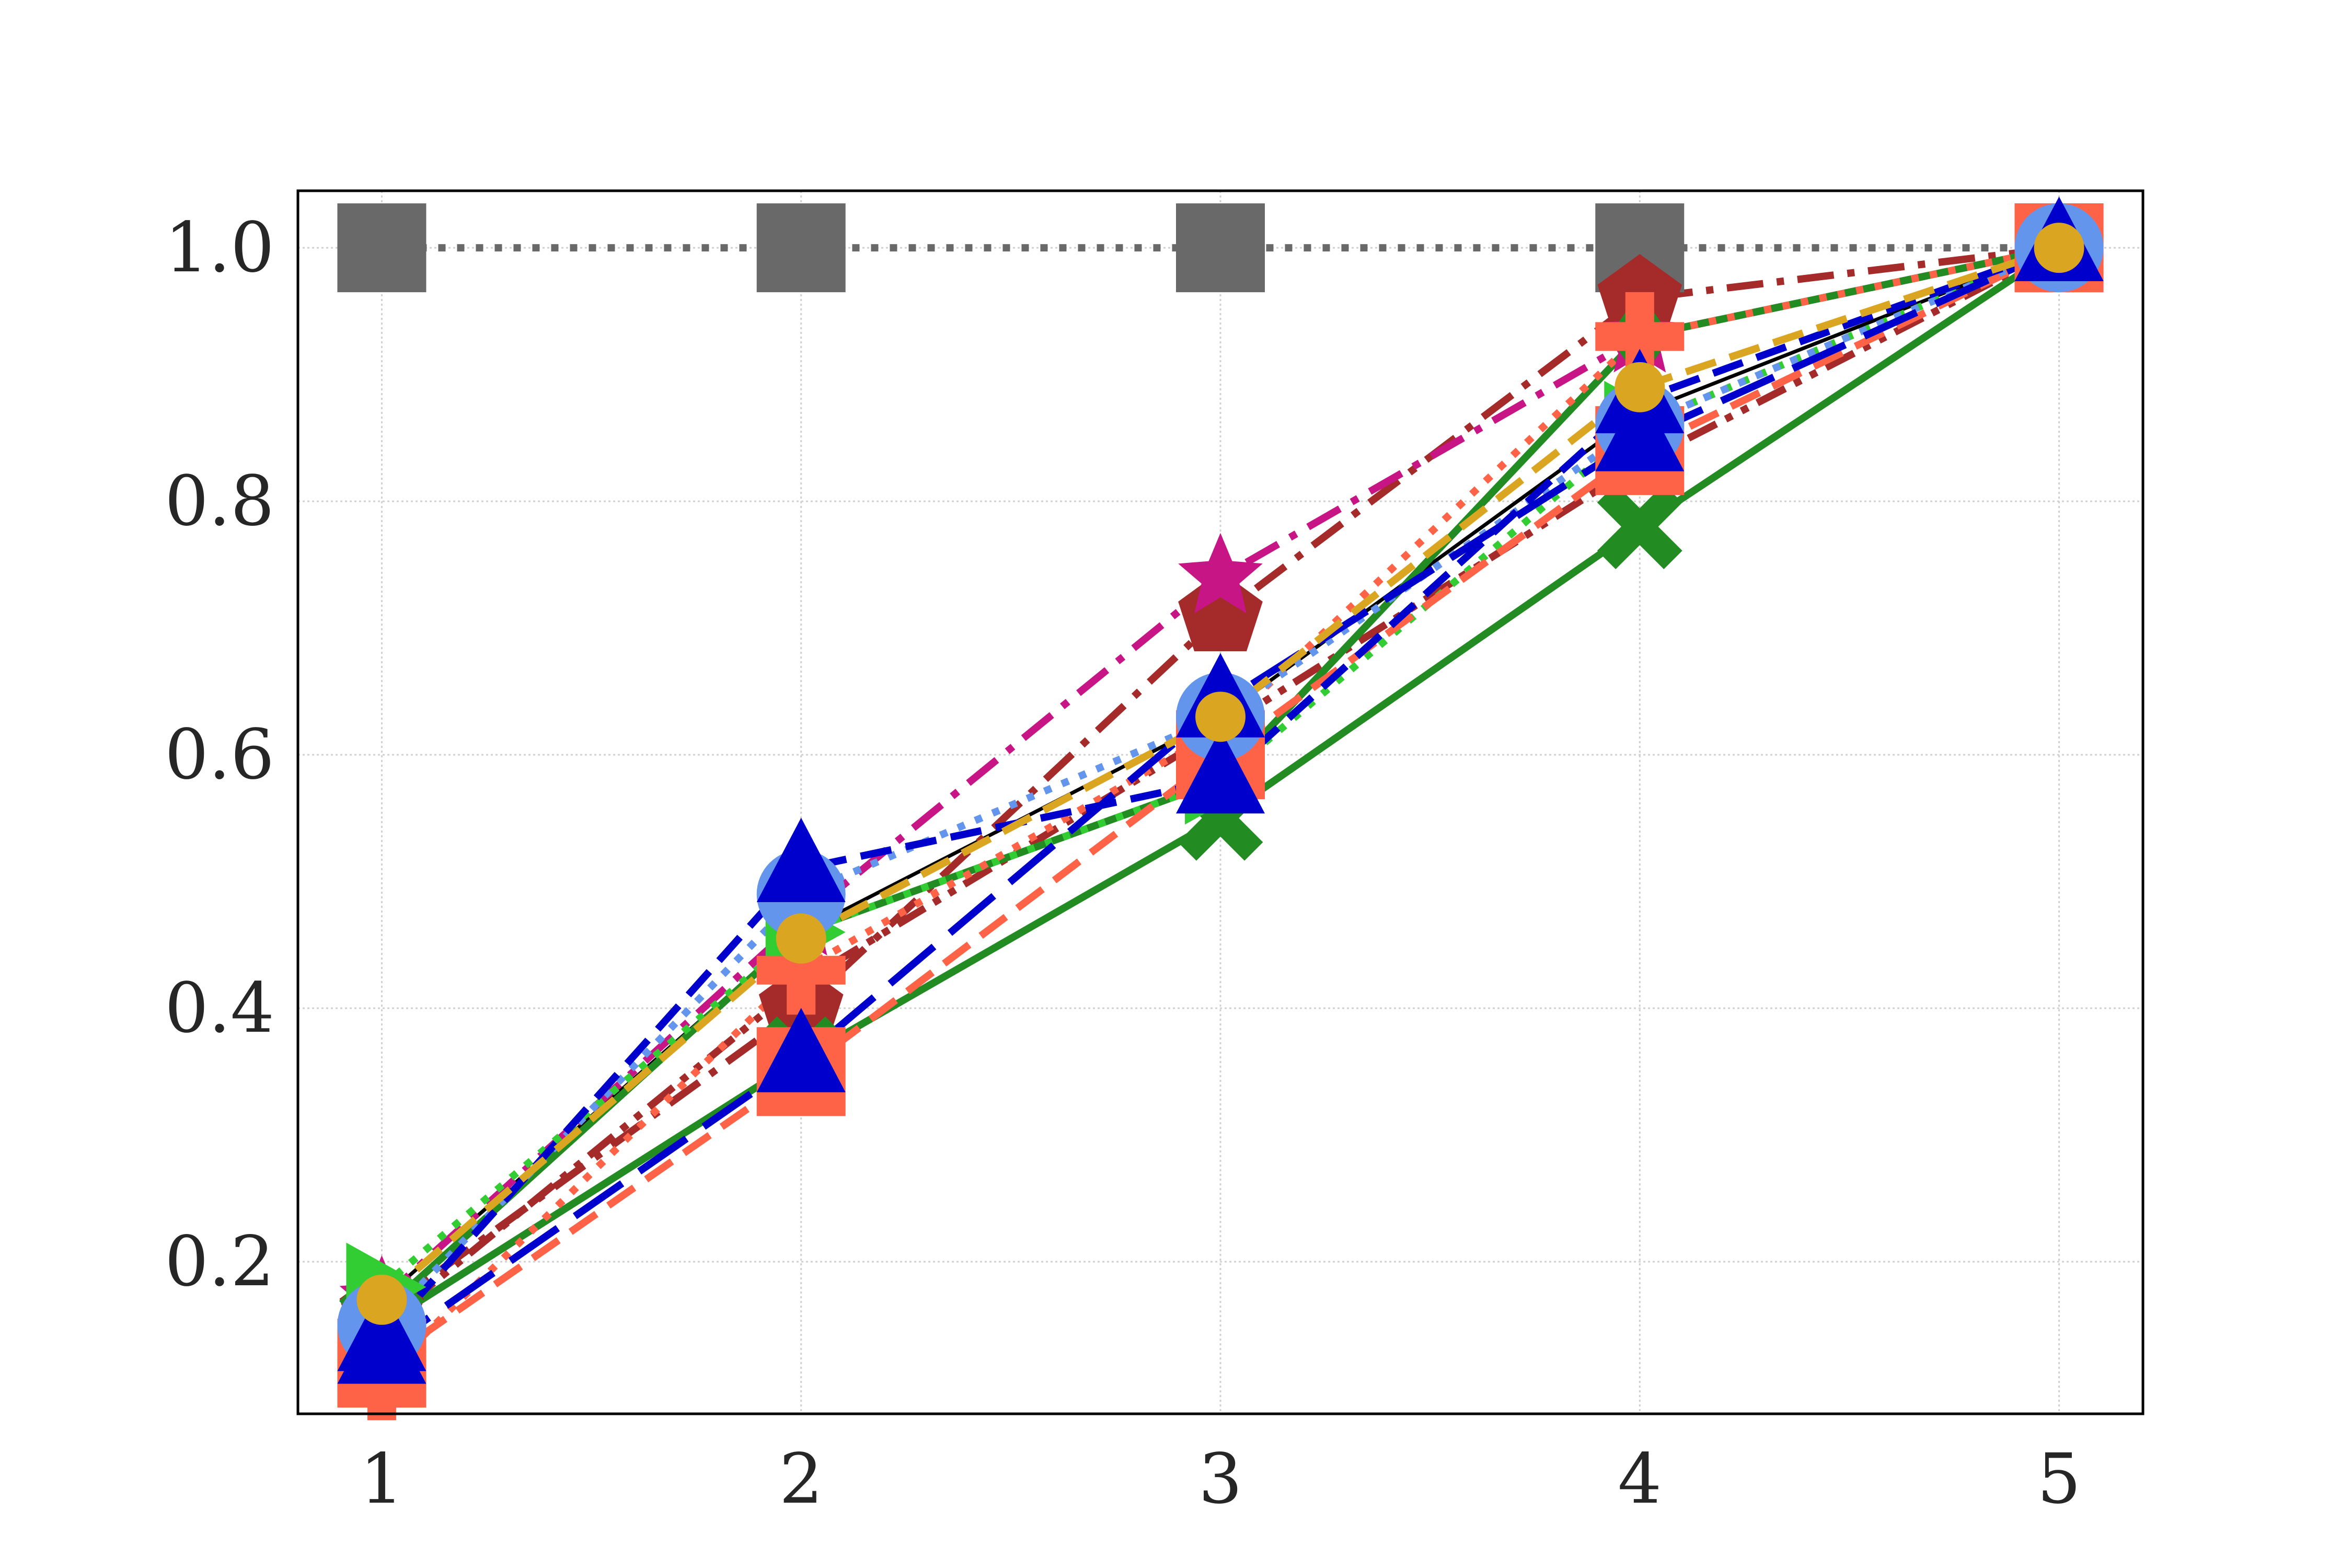 This screenshot has height=1568, width=2352. Describe the element at coordinates (801, 1479) in the screenshot. I see `x-tick-label: 2` at that location.